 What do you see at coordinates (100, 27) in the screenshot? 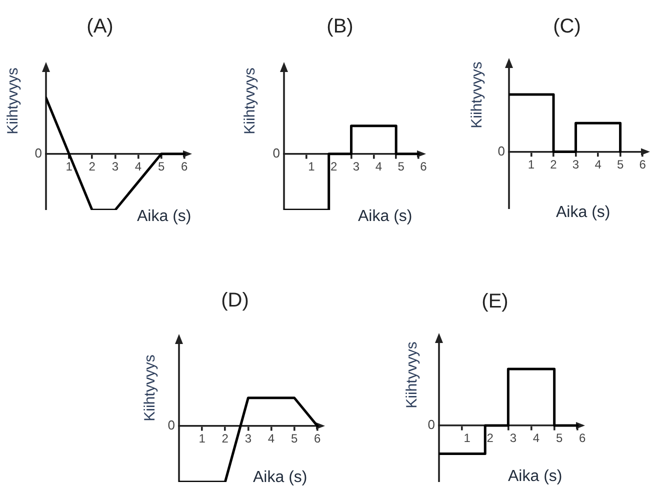
I see `chart-title: (A)` at bounding box center [100, 27].